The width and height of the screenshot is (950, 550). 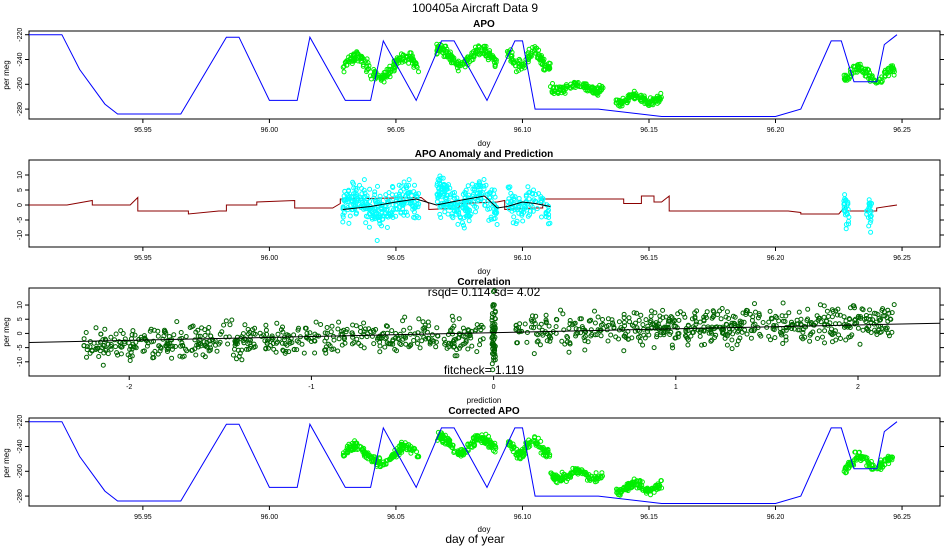 What do you see at coordinates (649, 258) in the screenshot?
I see `x-tick-label: 96.15` at bounding box center [649, 258].